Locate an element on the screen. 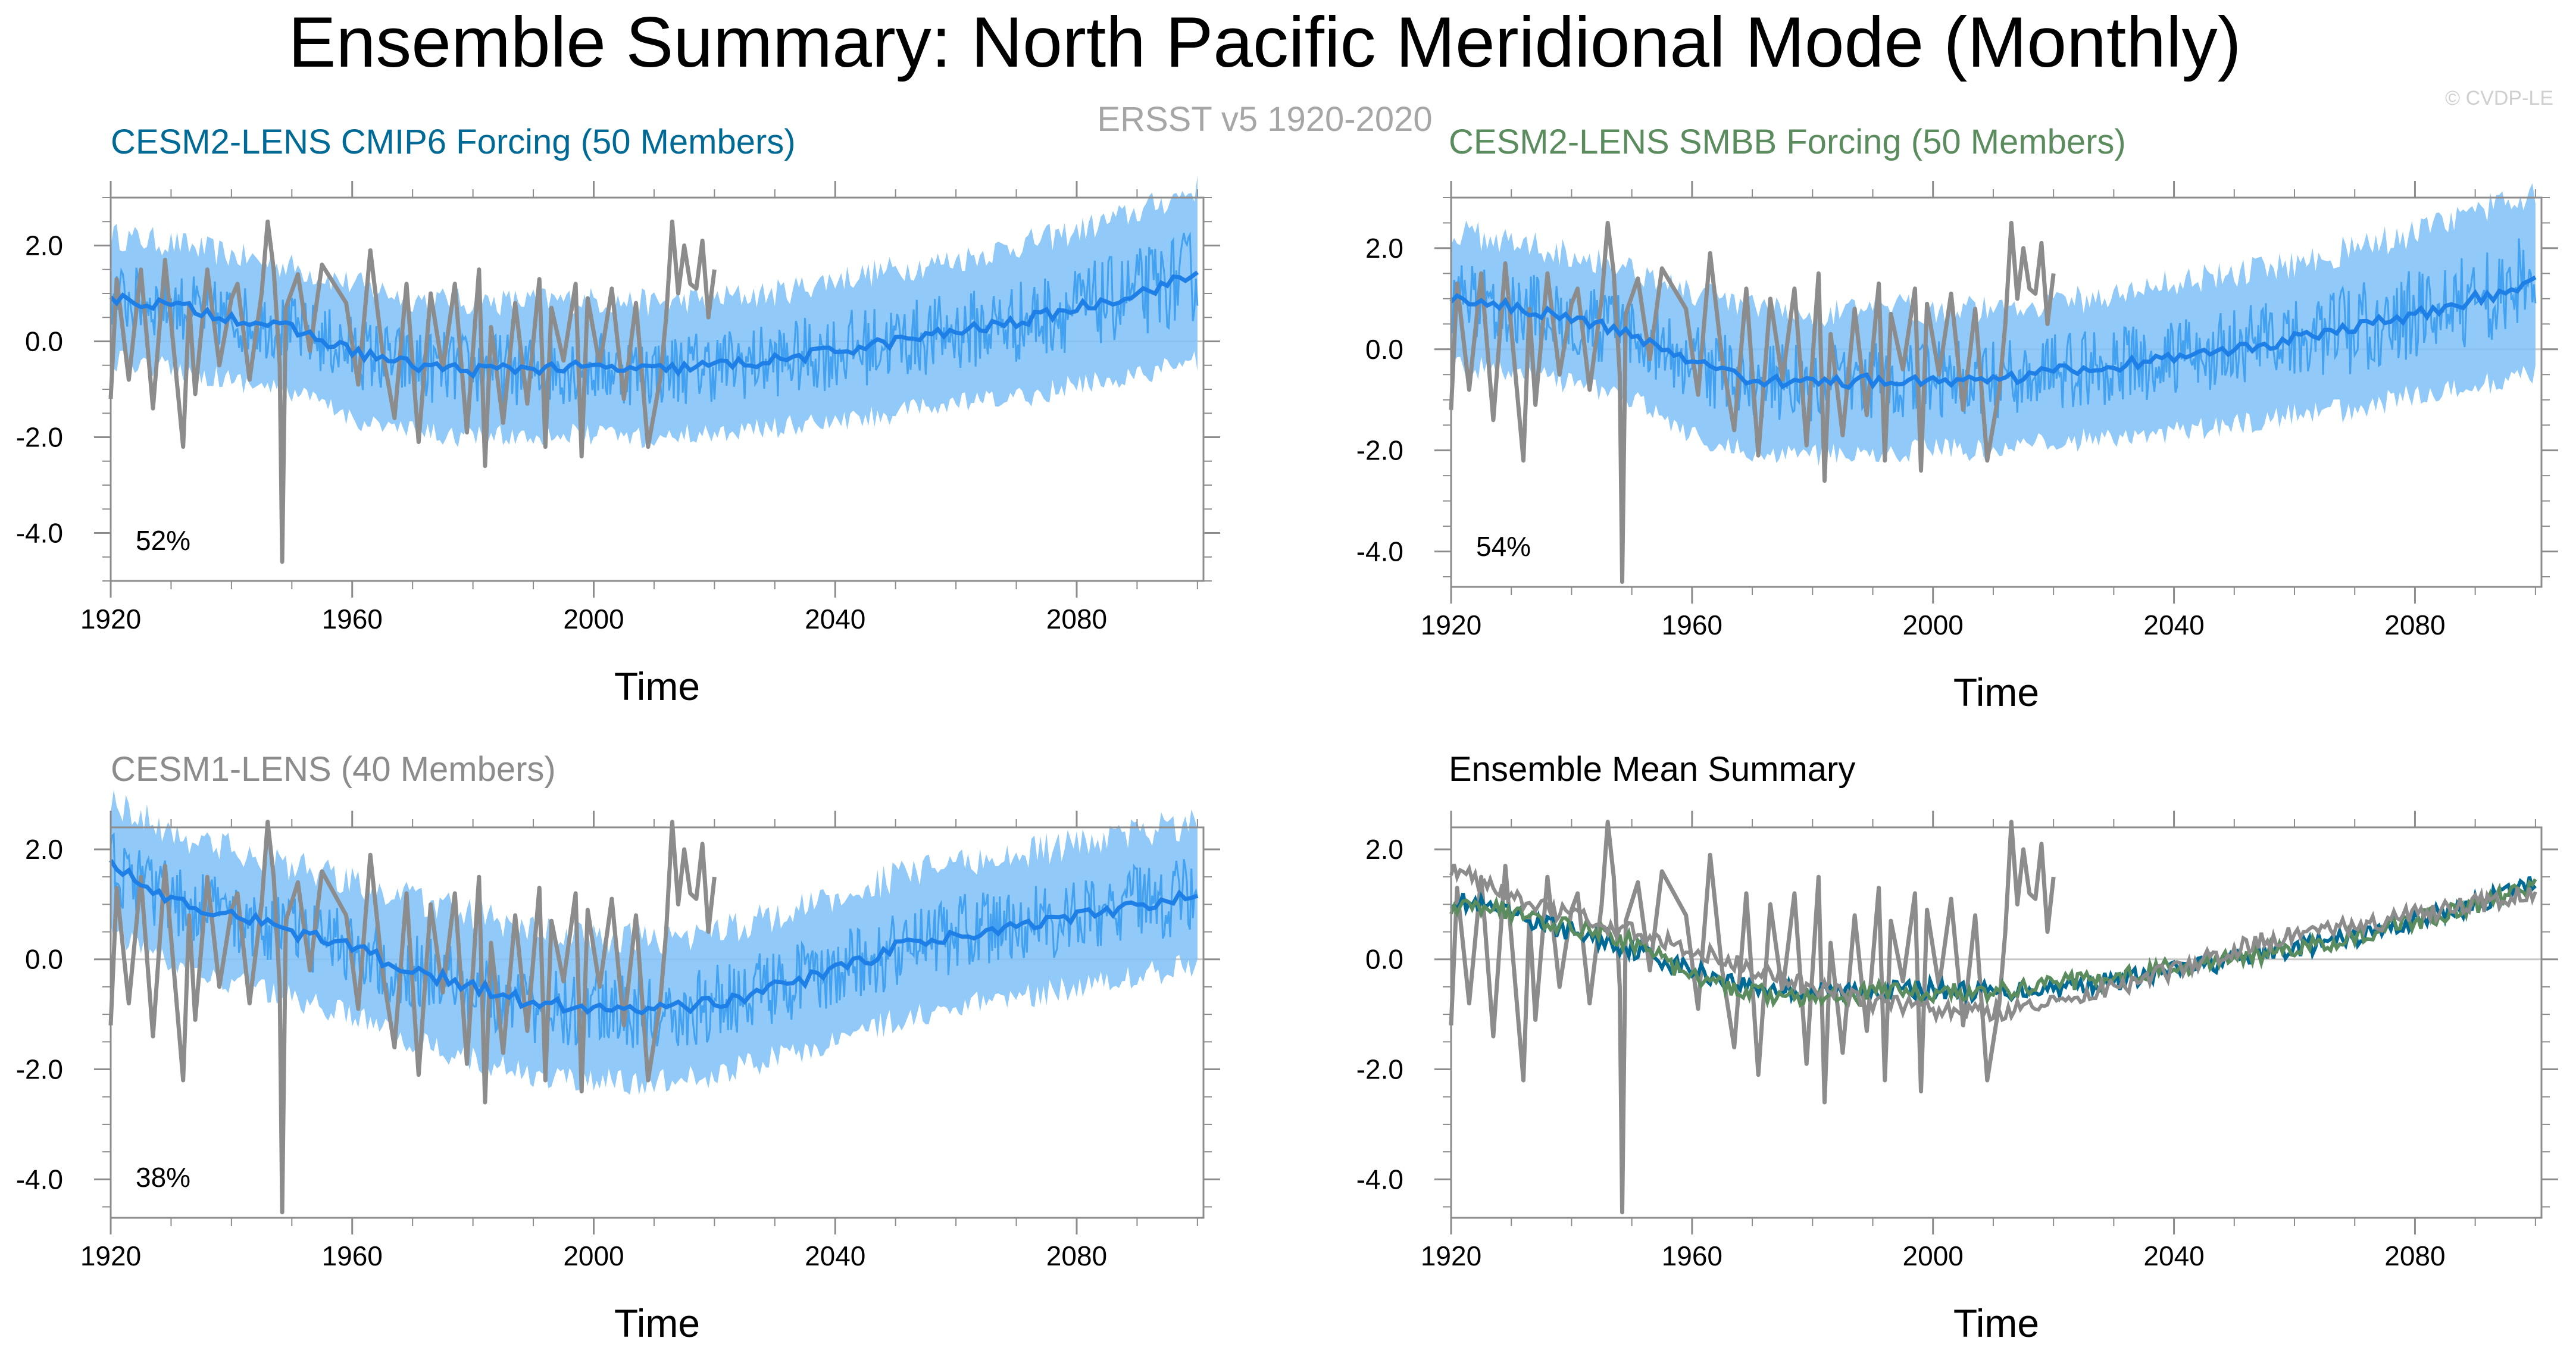 The width and height of the screenshot is (2576, 1369). correlation-percent-label: 52% is located at coordinates (163, 540).